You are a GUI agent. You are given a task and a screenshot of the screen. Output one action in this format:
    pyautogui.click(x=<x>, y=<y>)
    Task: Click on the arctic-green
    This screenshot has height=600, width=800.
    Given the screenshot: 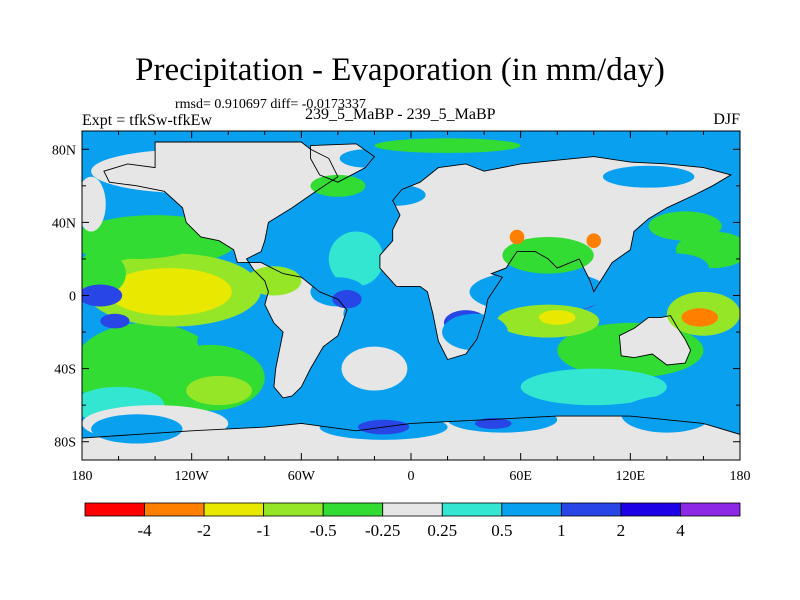 What is the action you would take?
    pyautogui.click(x=447, y=145)
    